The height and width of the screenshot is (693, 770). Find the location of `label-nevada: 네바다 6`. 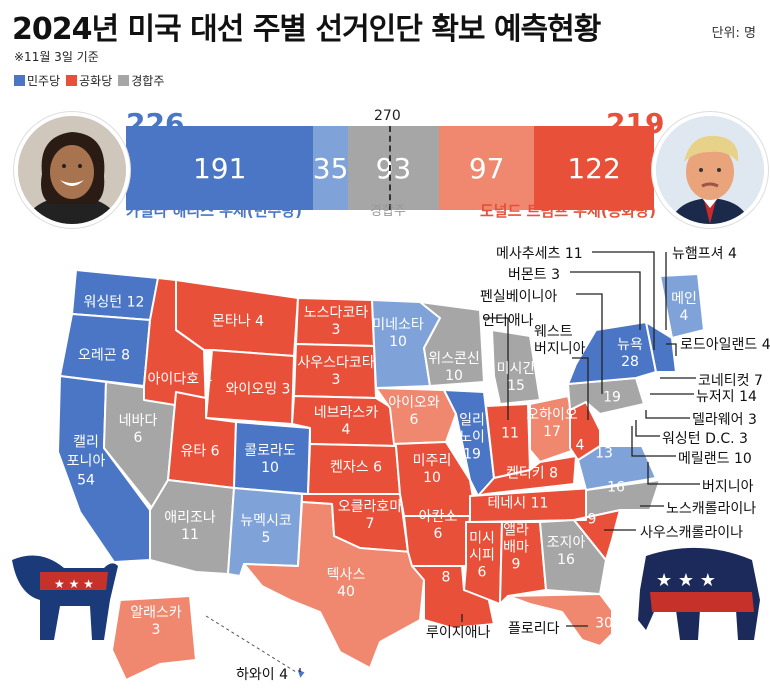

label-nevada: 네바다 6 is located at coordinates (138, 430).